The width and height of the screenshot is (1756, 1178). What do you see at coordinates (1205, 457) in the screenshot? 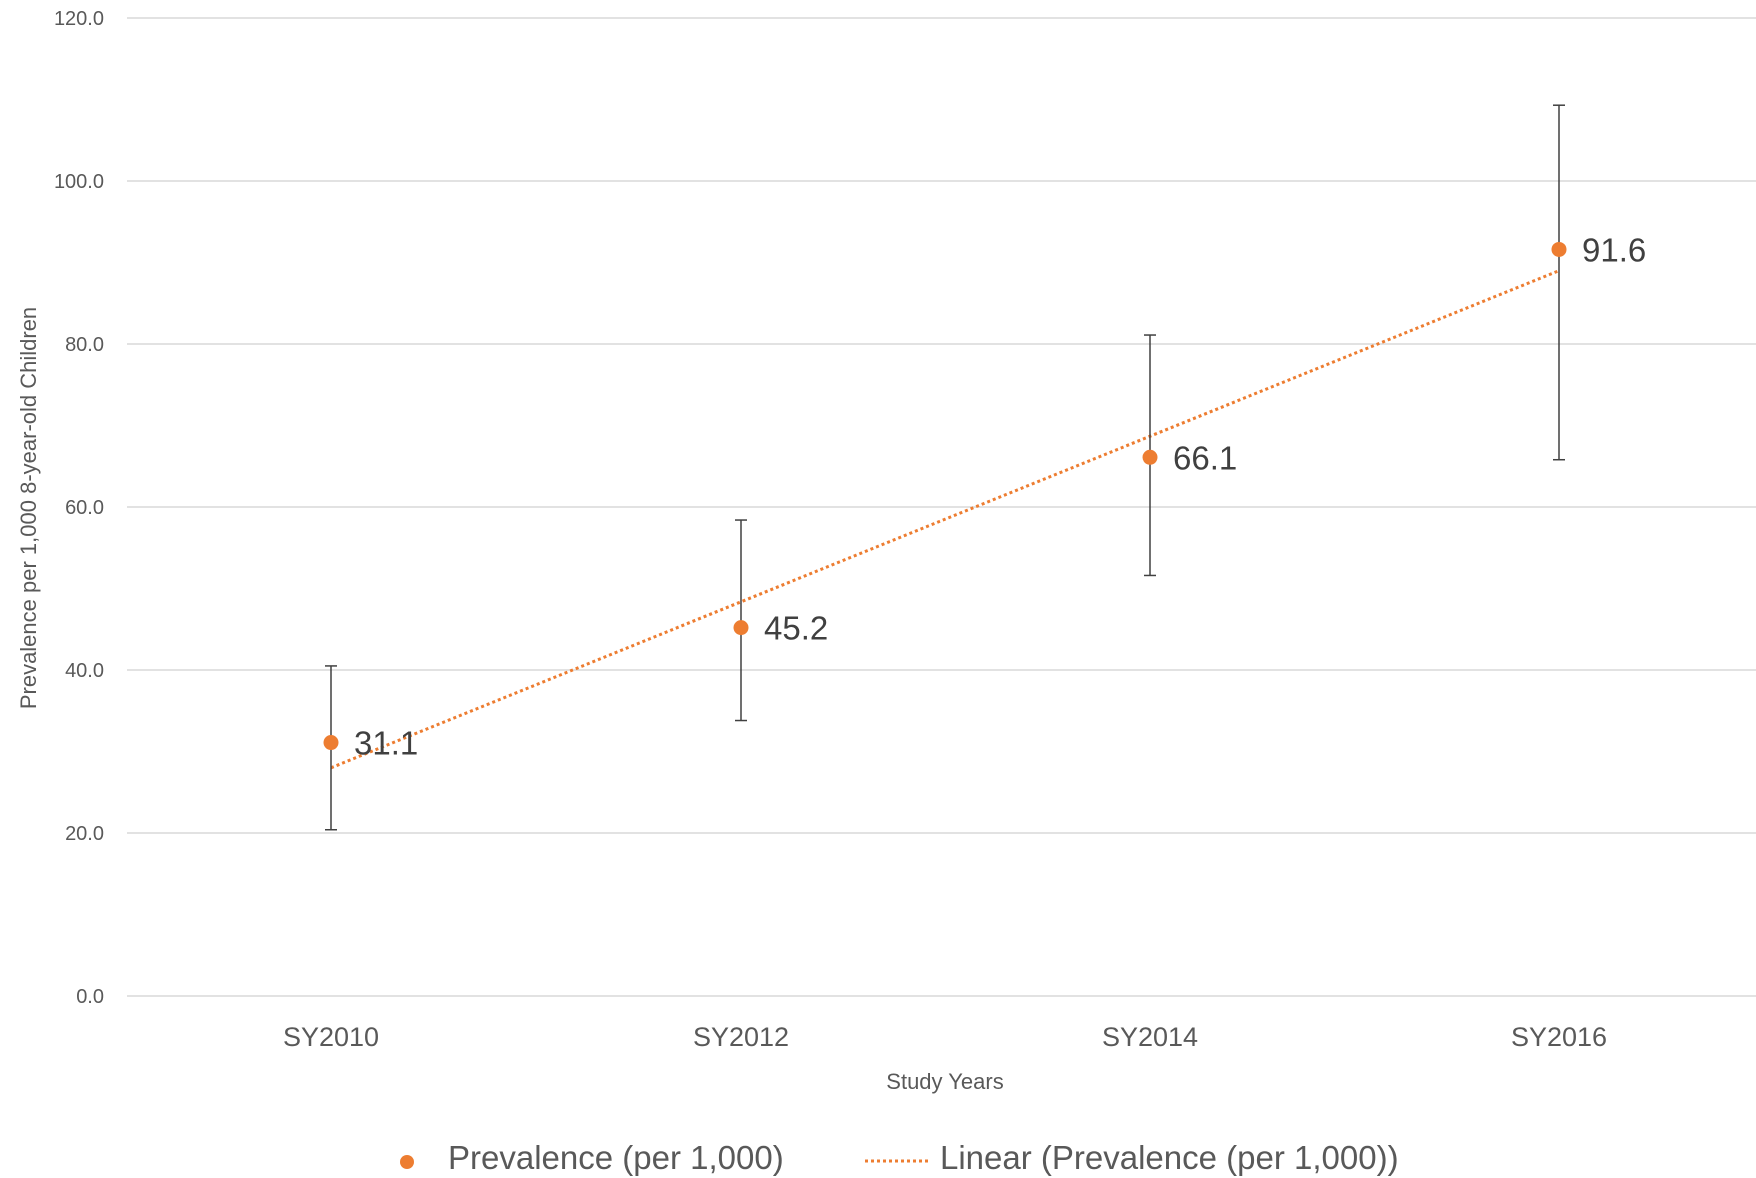
I see `data-label: 66.1` at bounding box center [1205, 457].